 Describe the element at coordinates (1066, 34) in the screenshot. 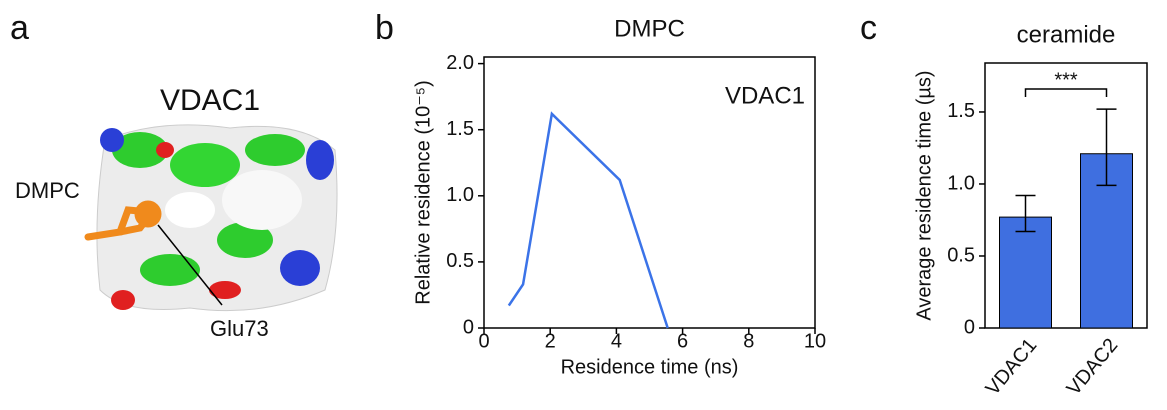

I see `chart-title: ceramide` at that location.